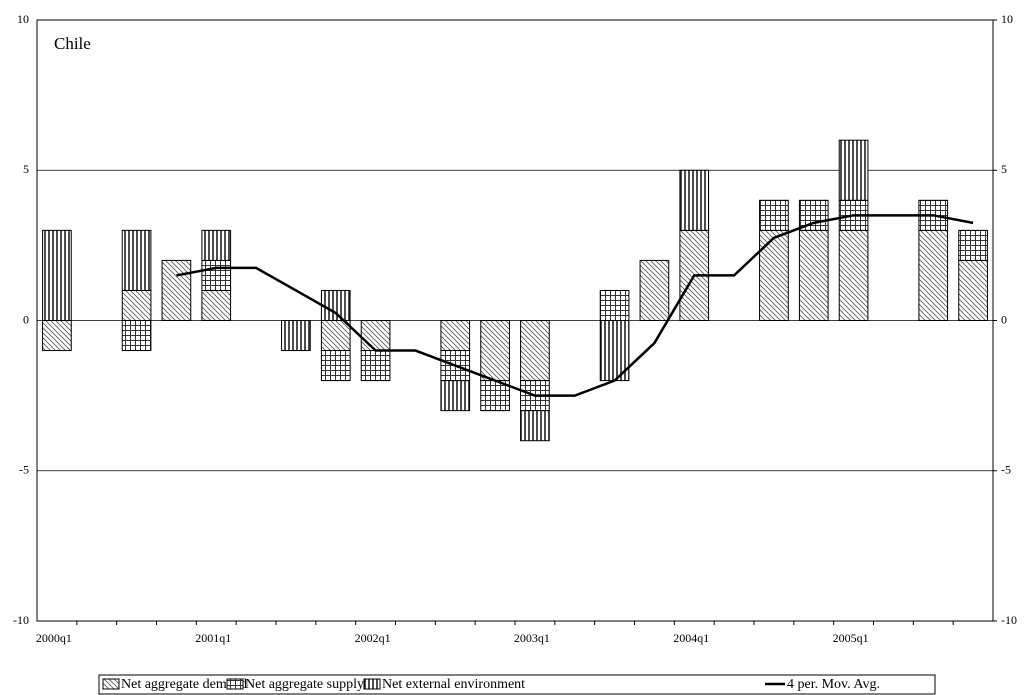  I want to click on legend-box, so click(517, 684).